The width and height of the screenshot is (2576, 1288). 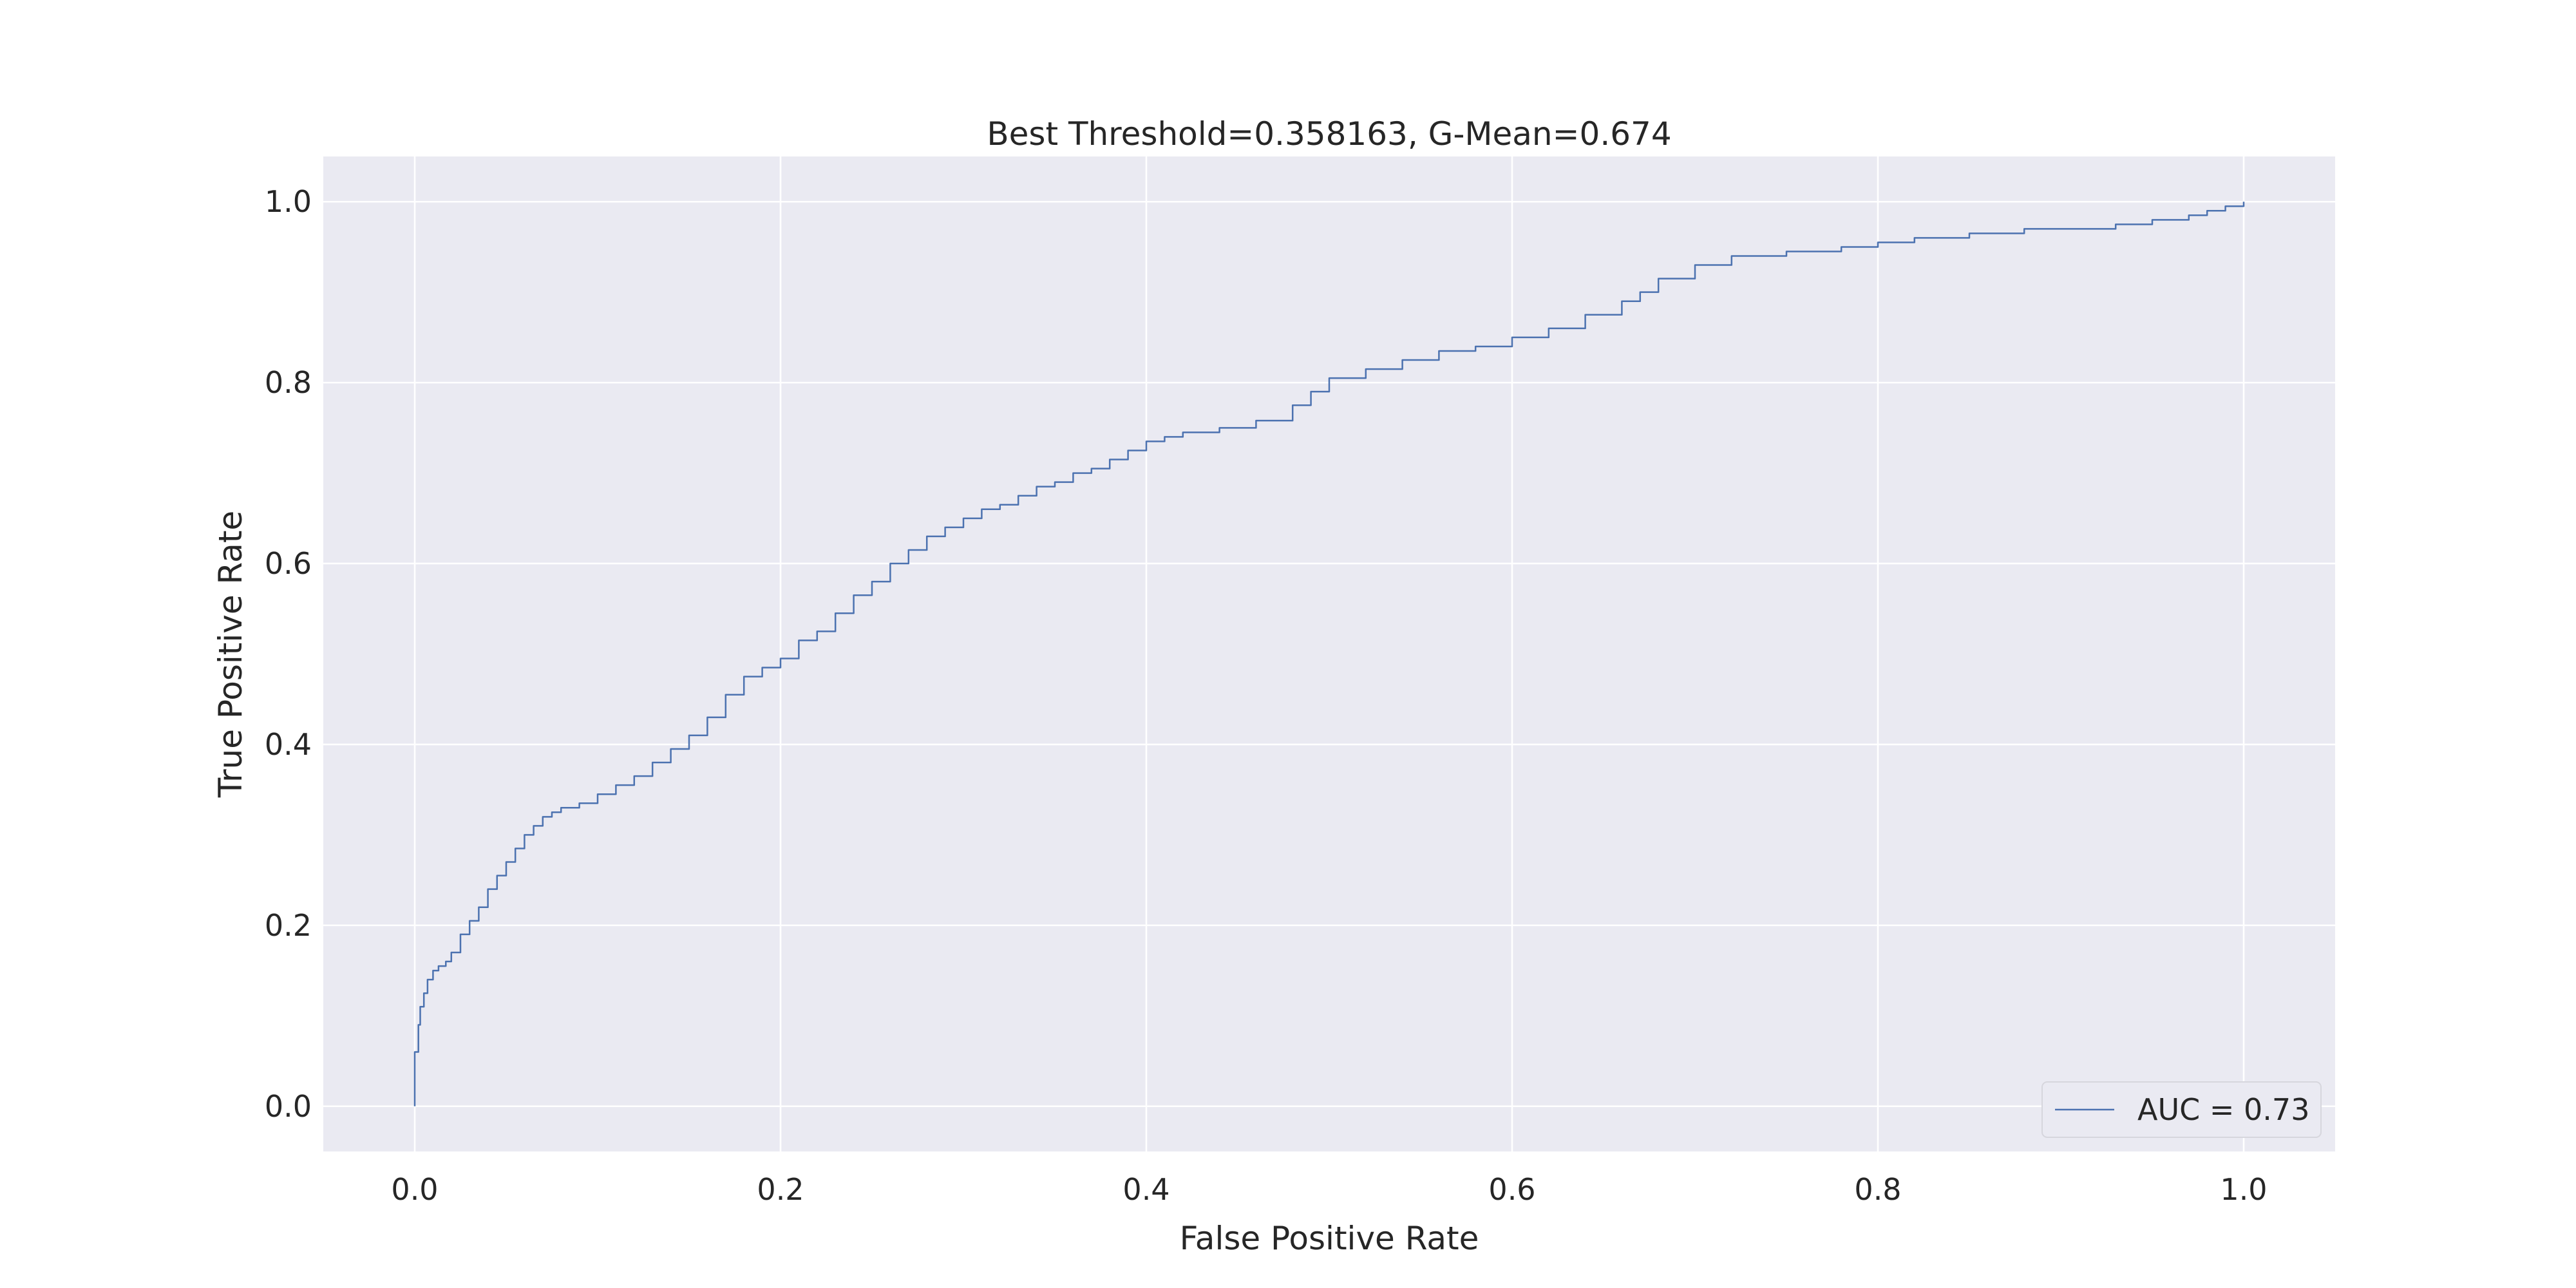 I want to click on legend-label: AUC = 0.73, so click(x=2223, y=1109).